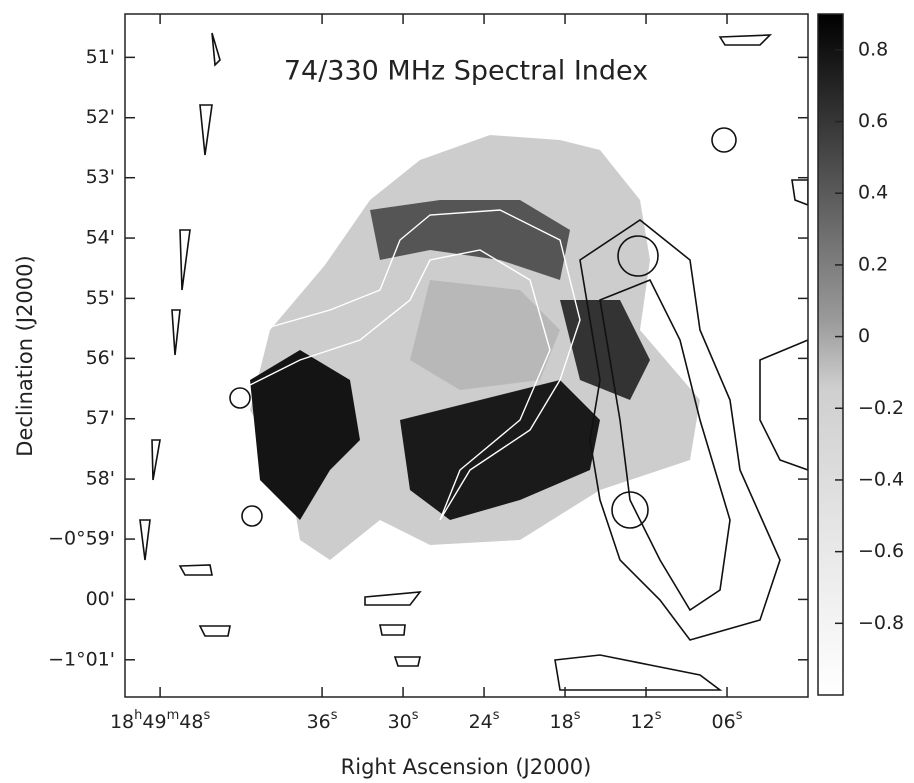  Describe the element at coordinates (830, 354) in the screenshot. I see `colorbar` at that location.